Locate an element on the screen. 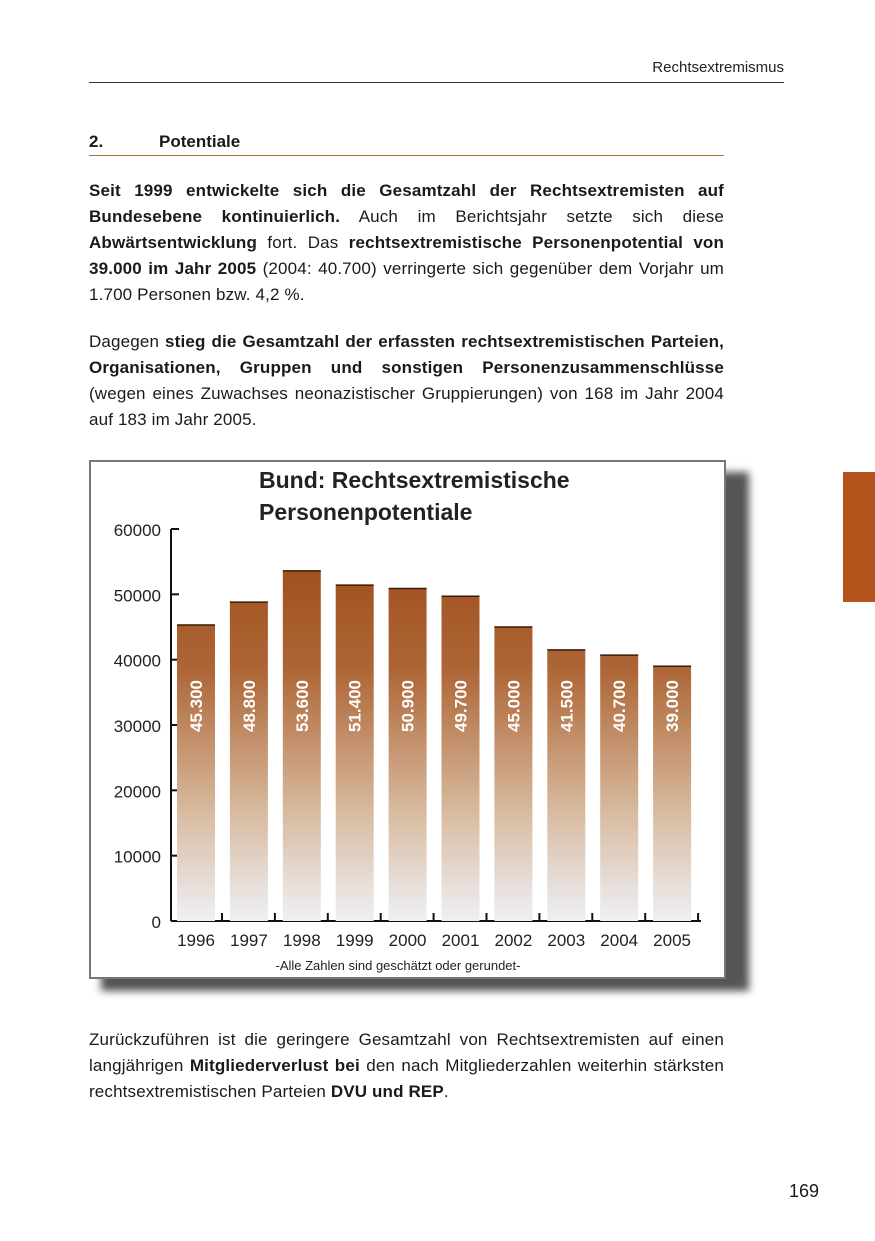 The image size is (875, 1241). text-run: . is located at coordinates (446, 1091).